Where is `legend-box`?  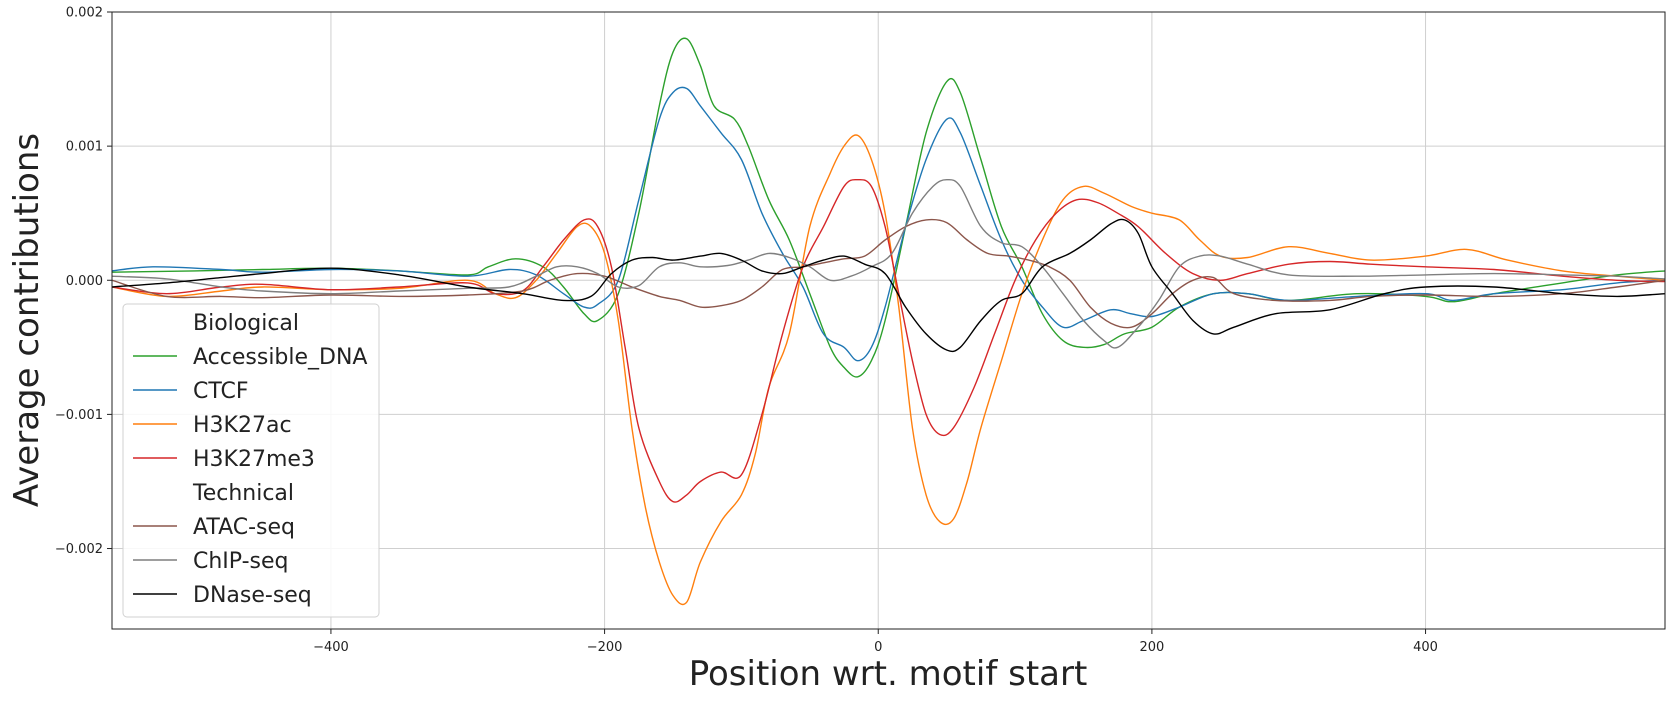
legend-box is located at coordinates (251, 460).